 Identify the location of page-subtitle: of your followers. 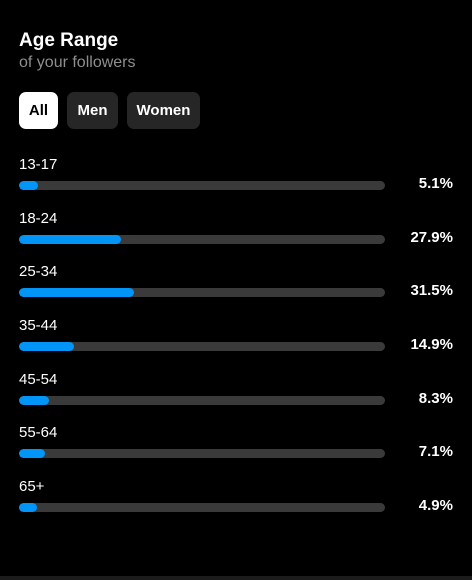
(77, 62).